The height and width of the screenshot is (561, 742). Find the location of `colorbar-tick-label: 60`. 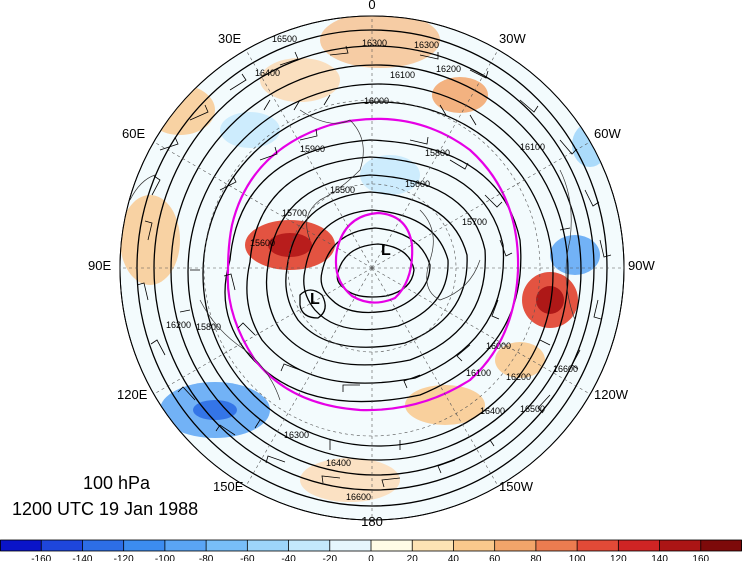

colorbar-tick-label: 60 is located at coordinates (495, 557).